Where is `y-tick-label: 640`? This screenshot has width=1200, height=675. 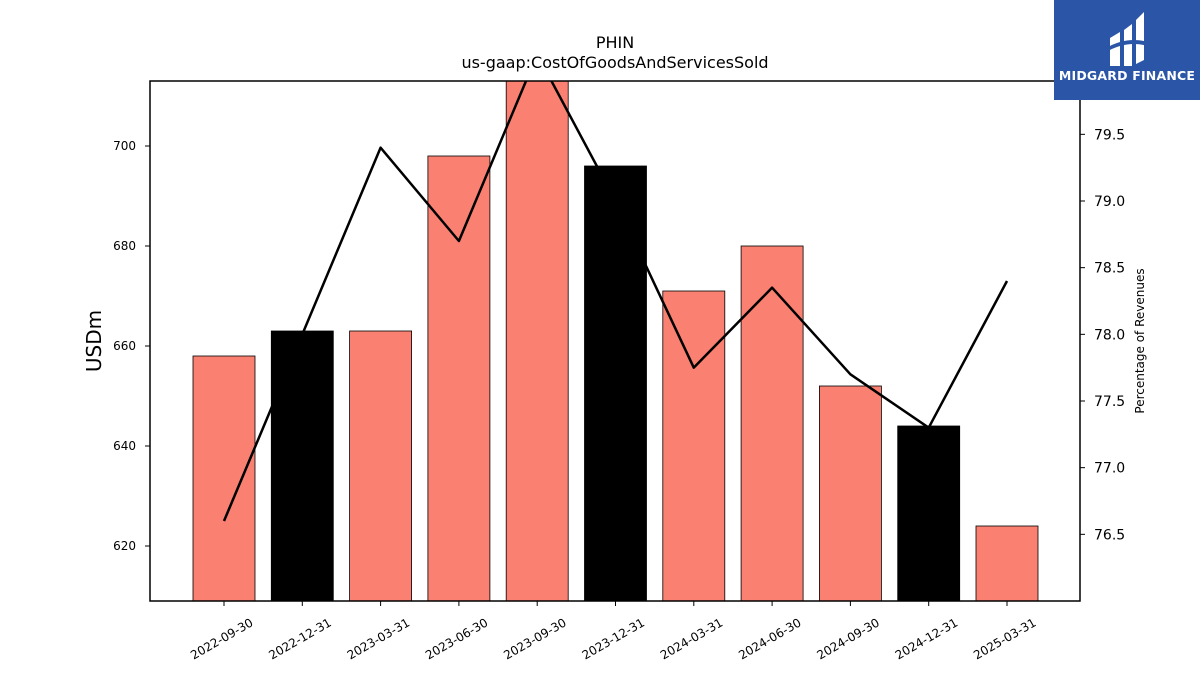 y-tick-label: 640 is located at coordinates (124, 446).